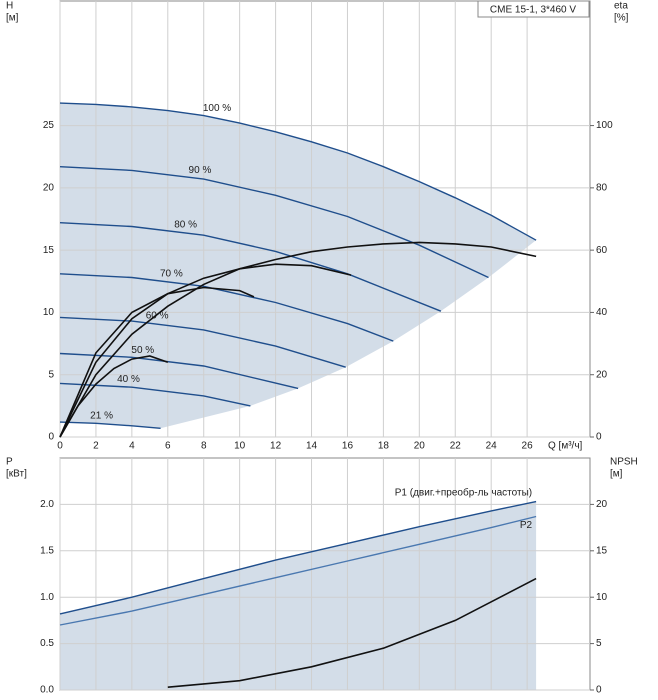 The height and width of the screenshot is (700, 658). I want to click on y-axis-unit: [м], so click(12, 18).